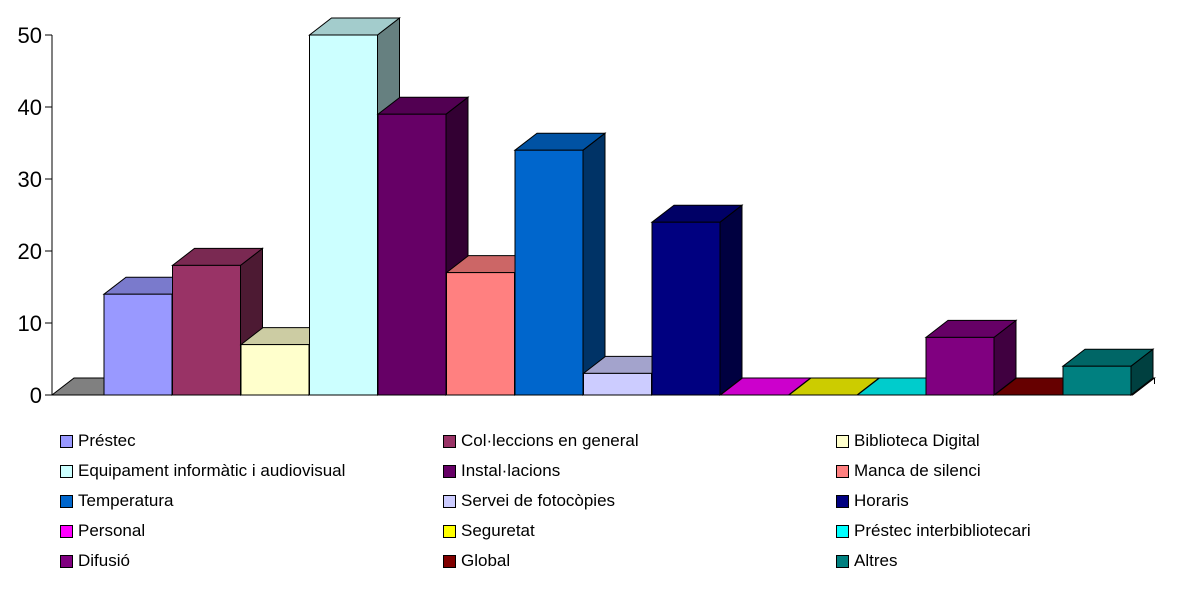  What do you see at coordinates (112, 530) in the screenshot?
I see `legend-label: Personal` at bounding box center [112, 530].